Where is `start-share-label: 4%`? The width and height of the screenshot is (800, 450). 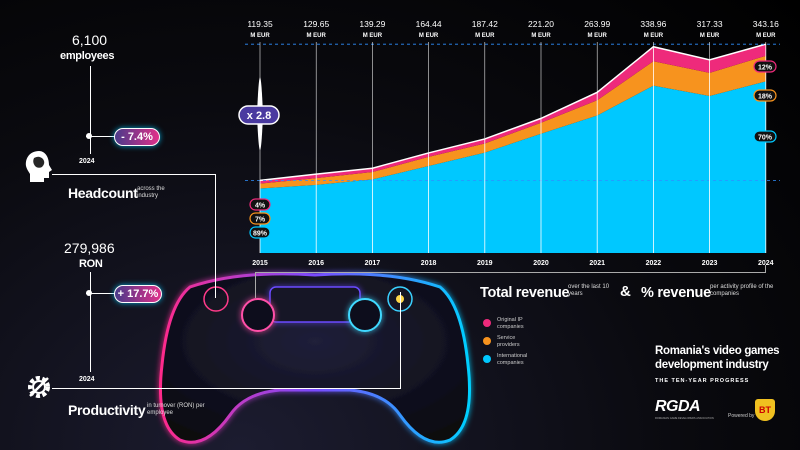 start-share-label: 4% is located at coordinates (260, 206).